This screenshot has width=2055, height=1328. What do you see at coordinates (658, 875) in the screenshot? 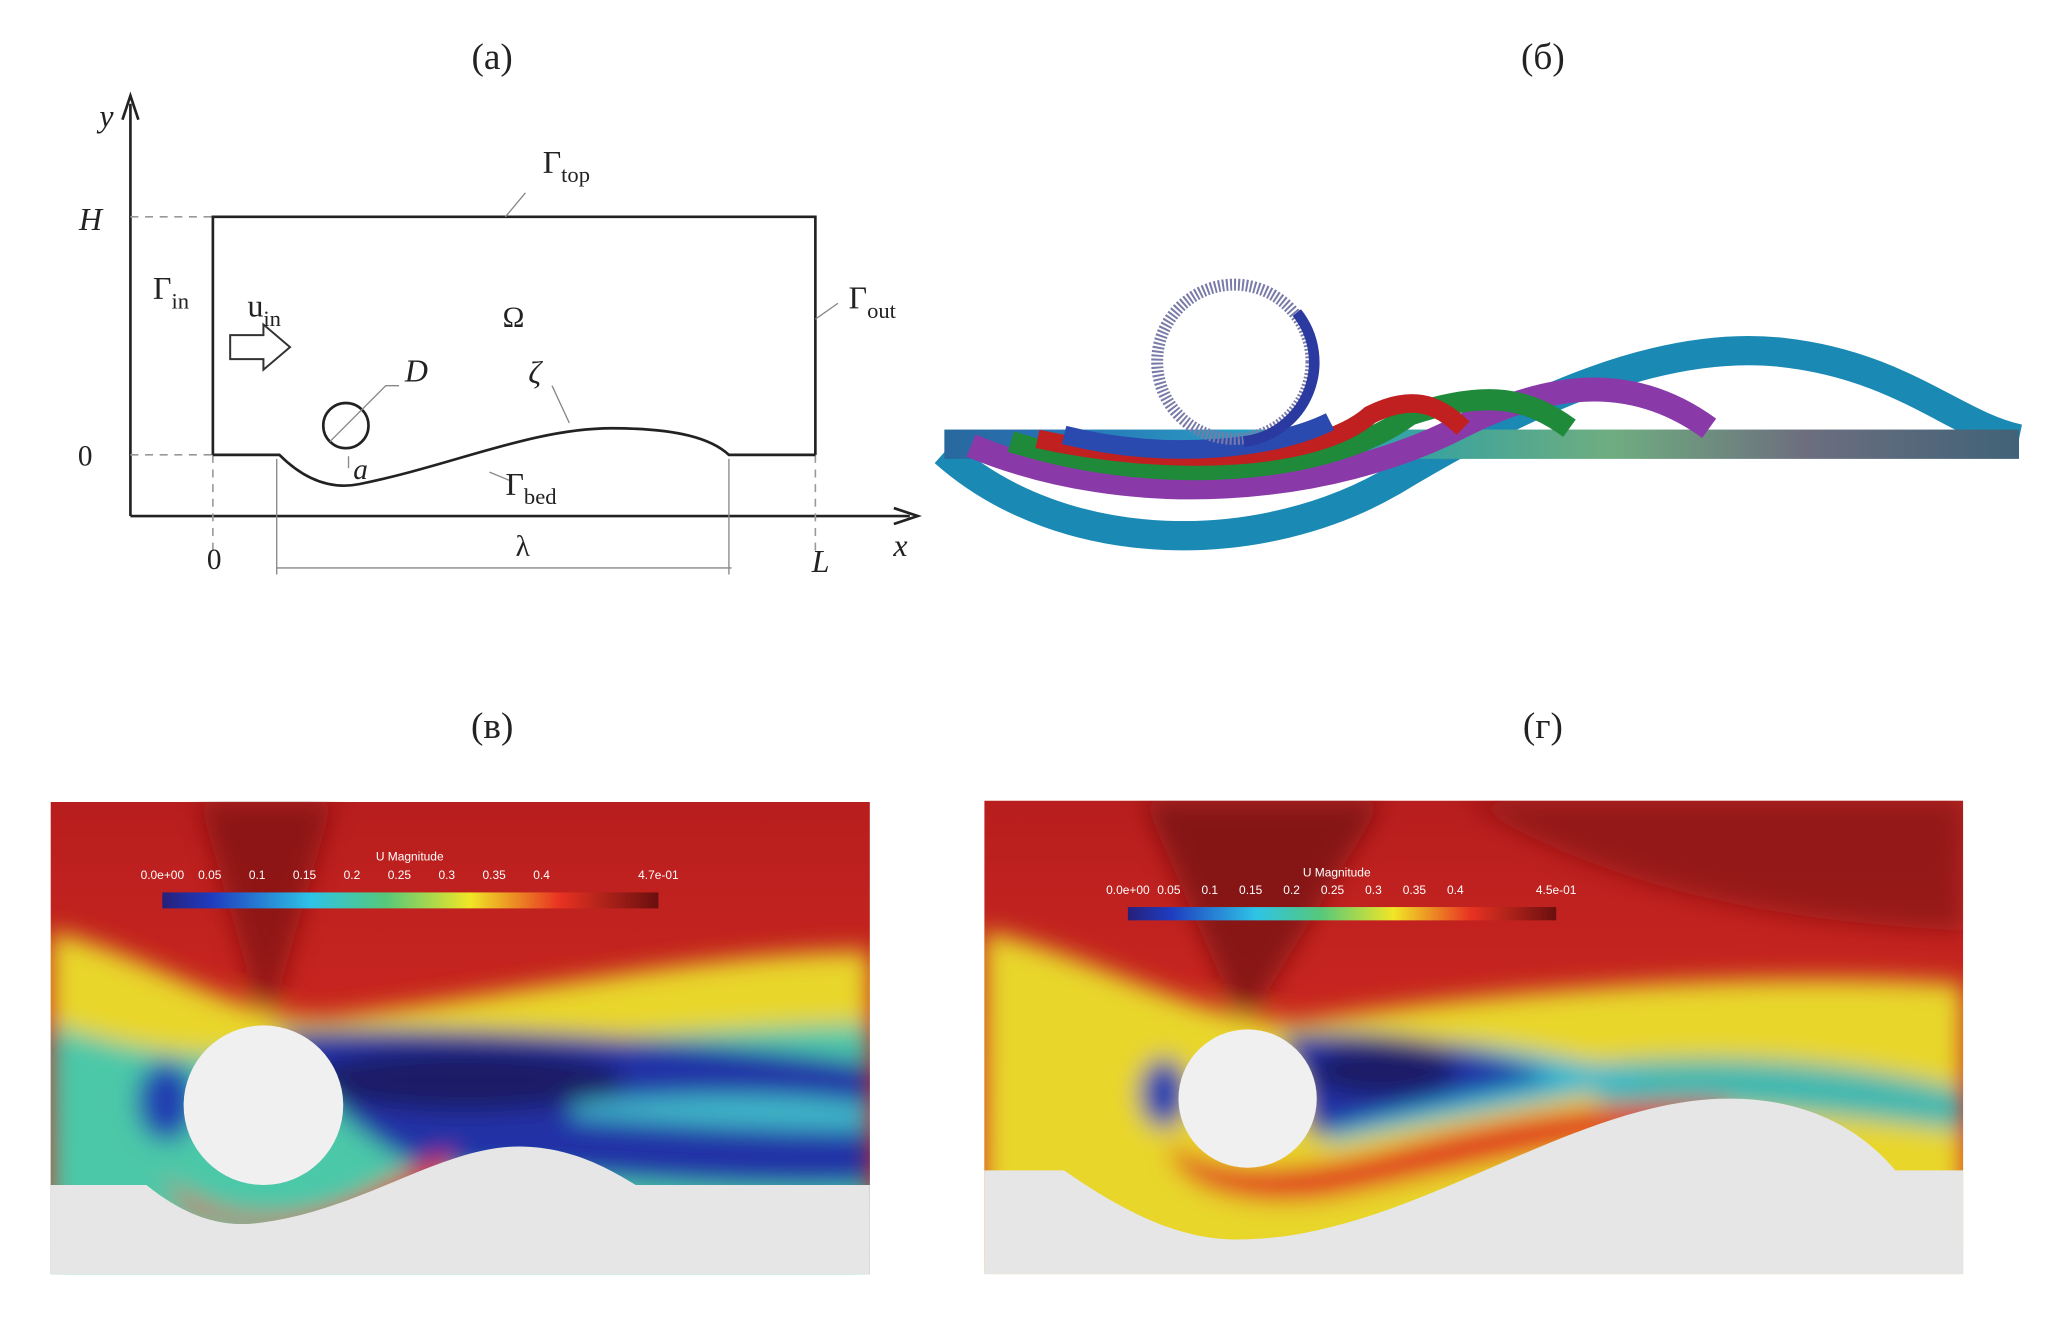
I see `colorbar-tick-label: 4.7e-01` at bounding box center [658, 875].